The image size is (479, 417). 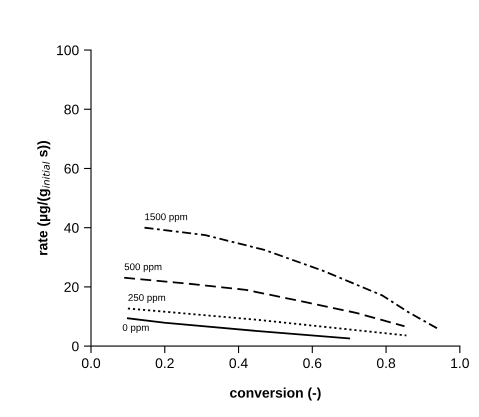 What do you see at coordinates (71, 228) in the screenshot?
I see `y-tick-label: 40` at bounding box center [71, 228].